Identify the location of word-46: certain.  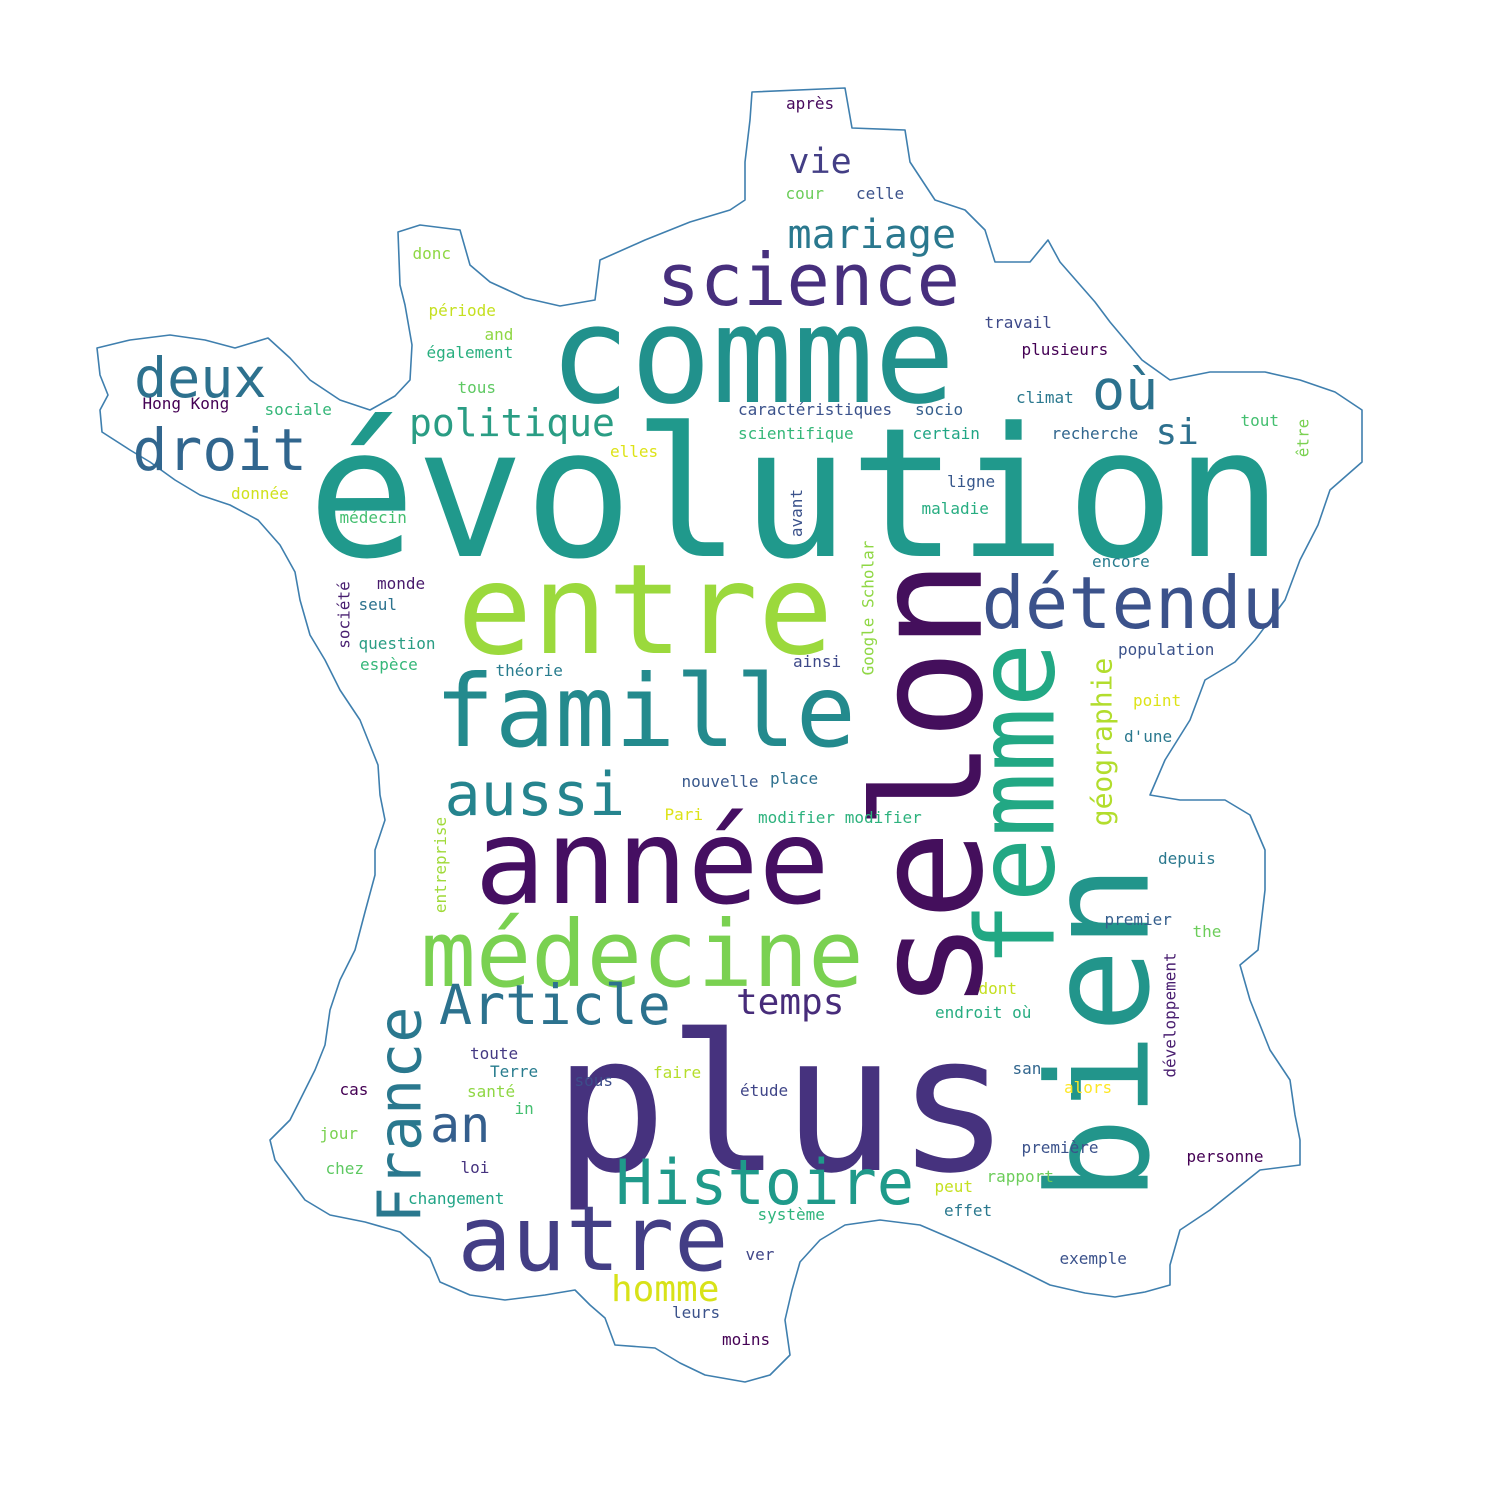
(946, 433).